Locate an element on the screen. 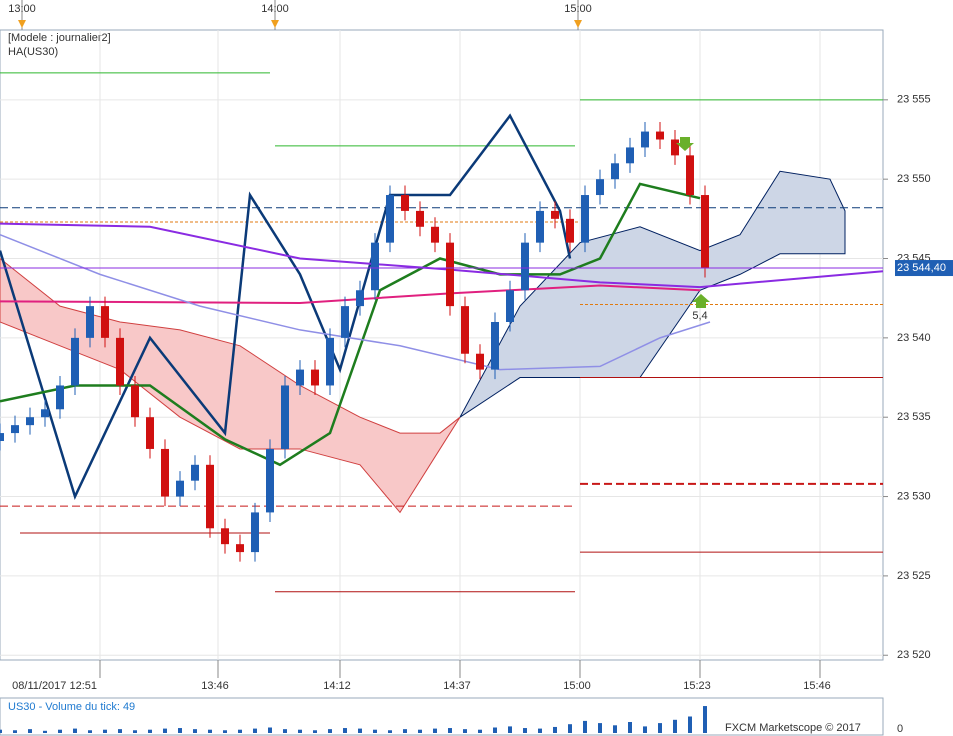  y-tick-label: 23 520 is located at coordinates (914, 655).